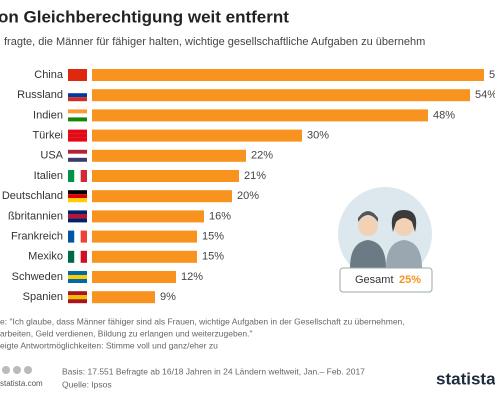 The height and width of the screenshot is (400, 495). What do you see at coordinates (37, 237) in the screenshot?
I see `category-label: Frankreich` at bounding box center [37, 237].